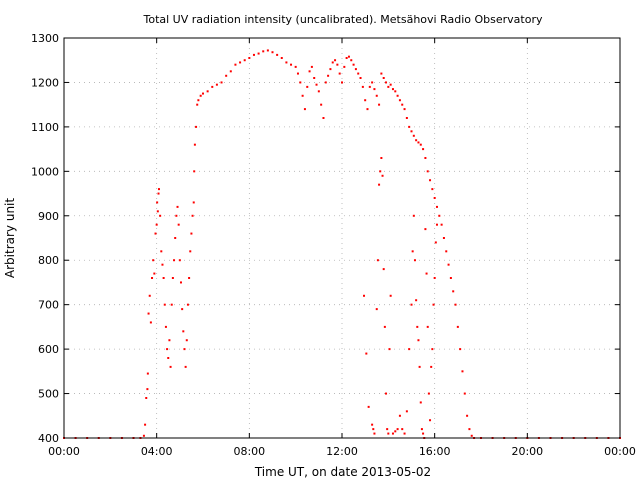 This screenshot has width=640, height=480. I want to click on x-axis-label: Time UT, on date 2013-05-02, so click(342, 472).